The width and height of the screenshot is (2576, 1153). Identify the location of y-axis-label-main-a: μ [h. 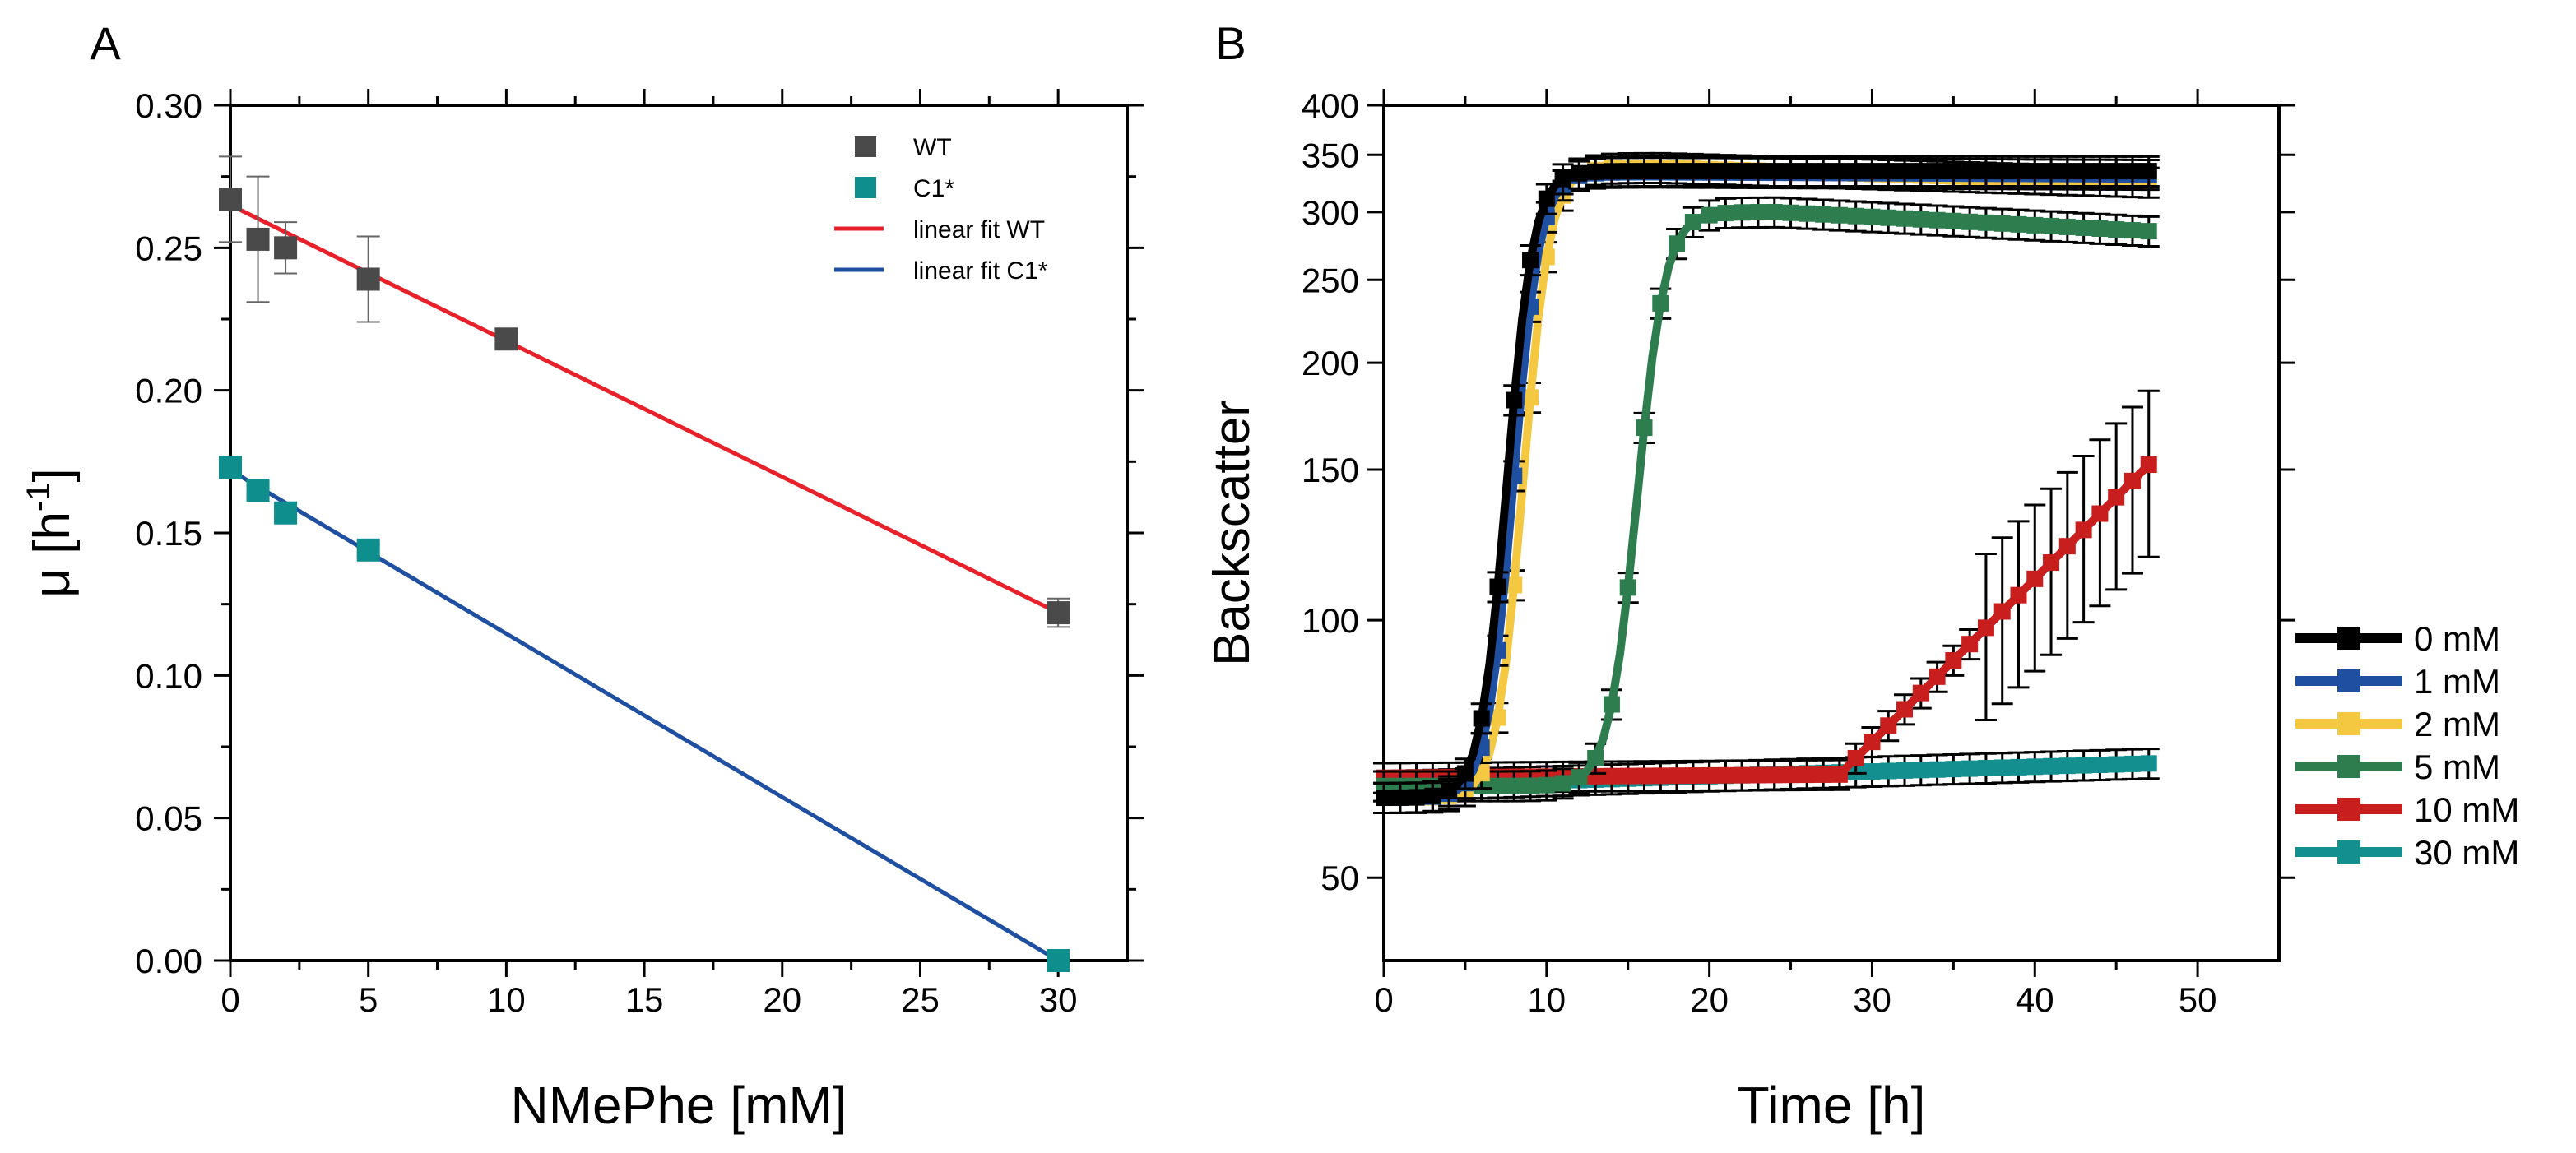
(53, 555).